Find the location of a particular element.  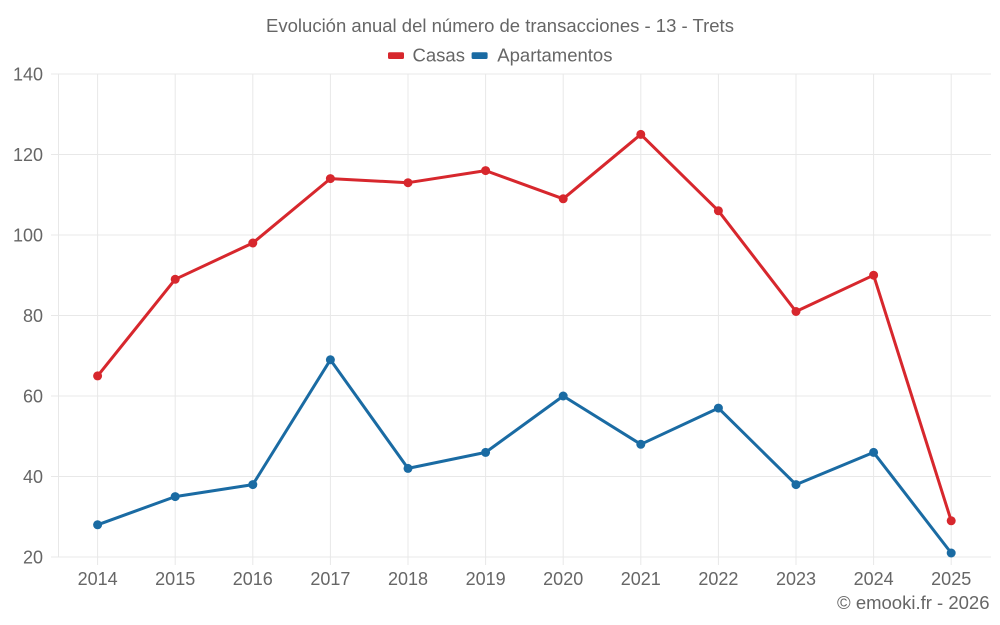

svg-text: 2016 is located at coordinates (253, 579).